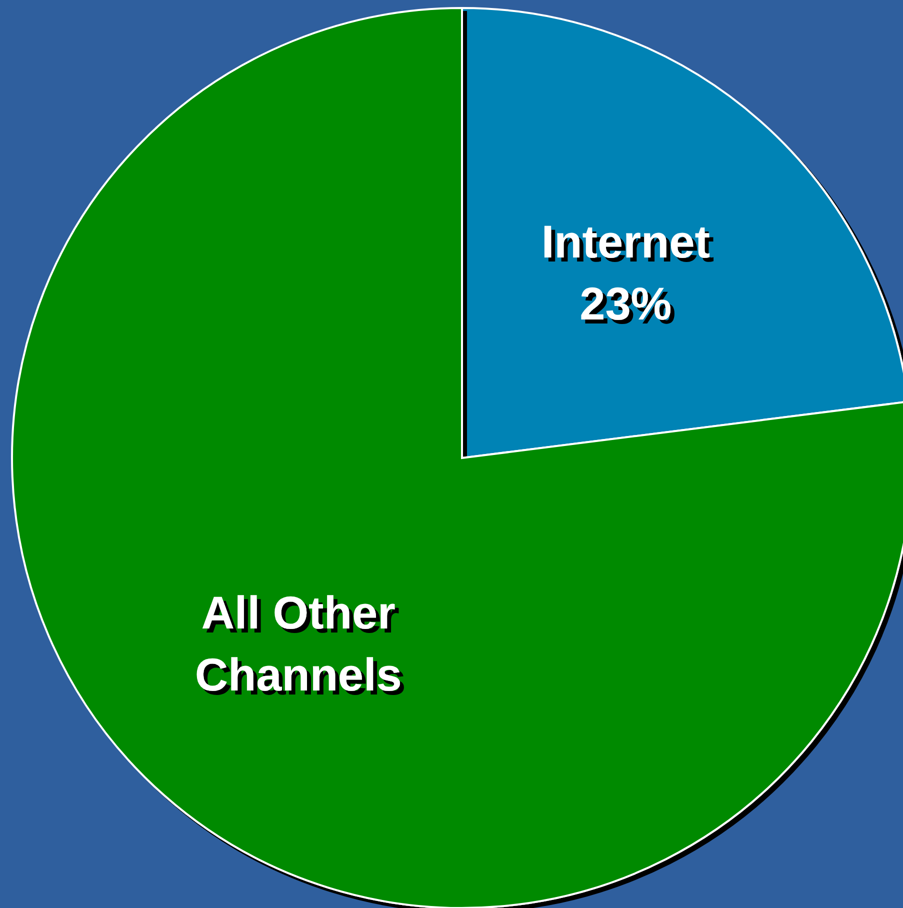  I want to click on data-label: 23%, so click(626, 303).